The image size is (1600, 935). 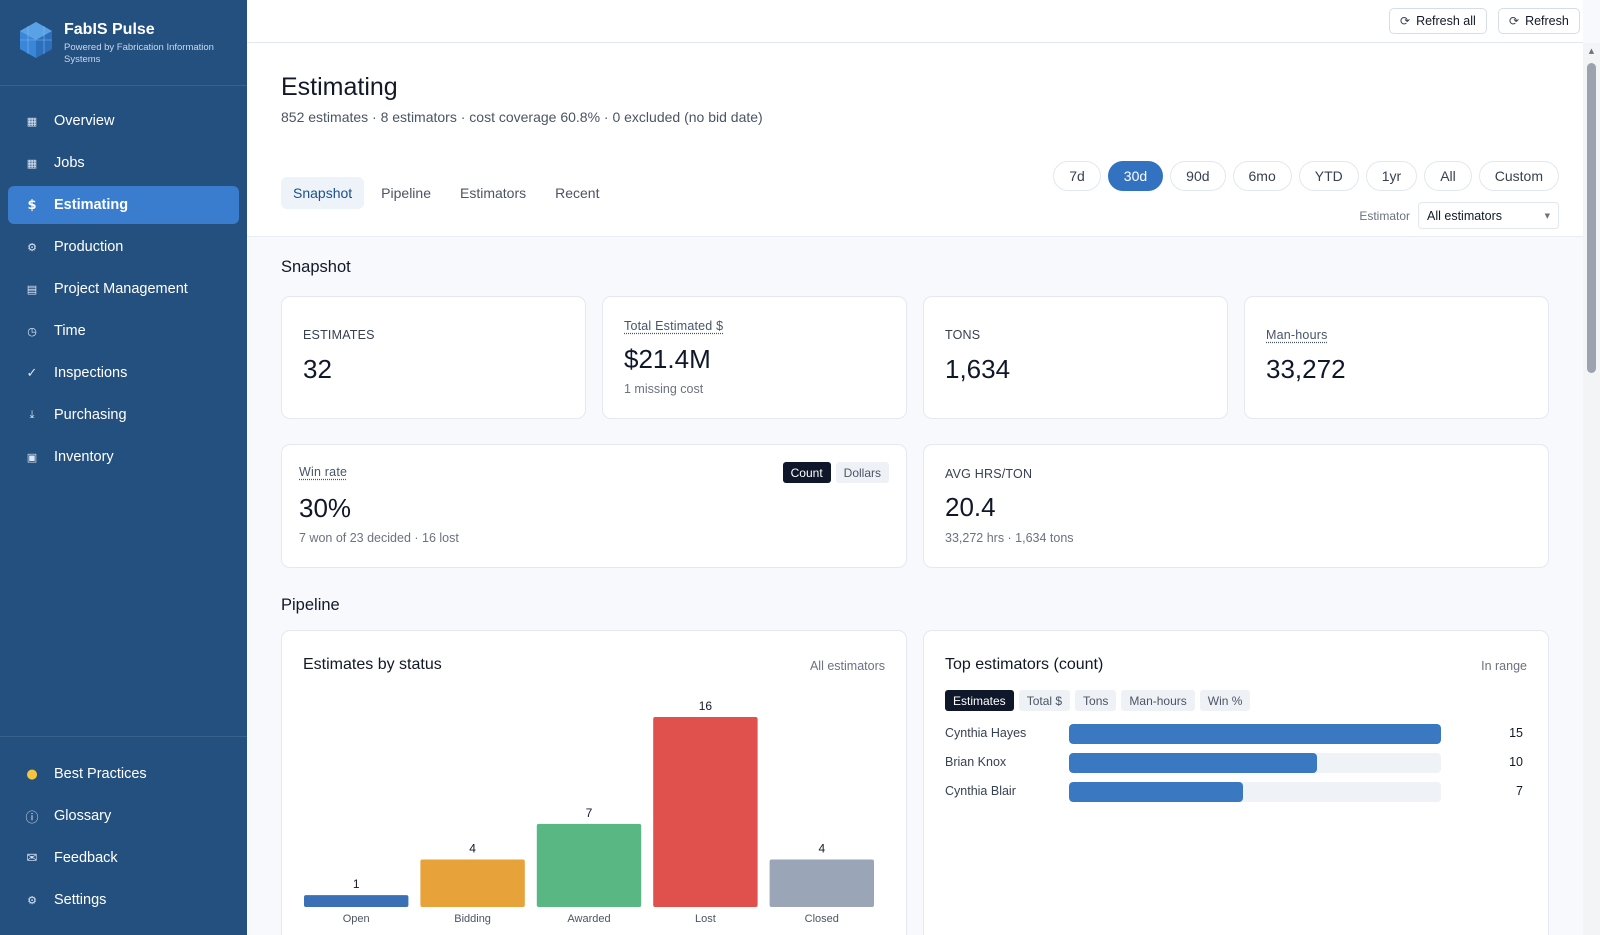 I want to click on date-range-selector: 7d 30d 90d 6mo YTD 1yr All Custom, so click(x=1302, y=176).